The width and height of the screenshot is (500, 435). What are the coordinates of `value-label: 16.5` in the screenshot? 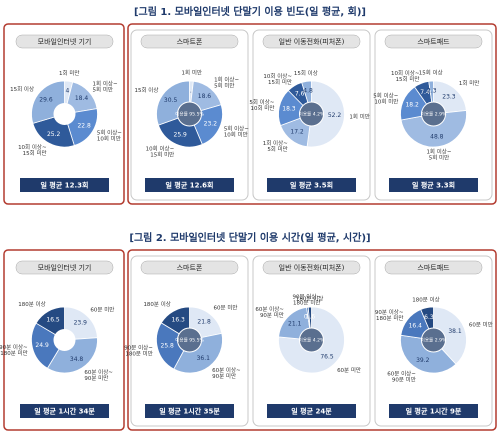 It's located at (53, 319).